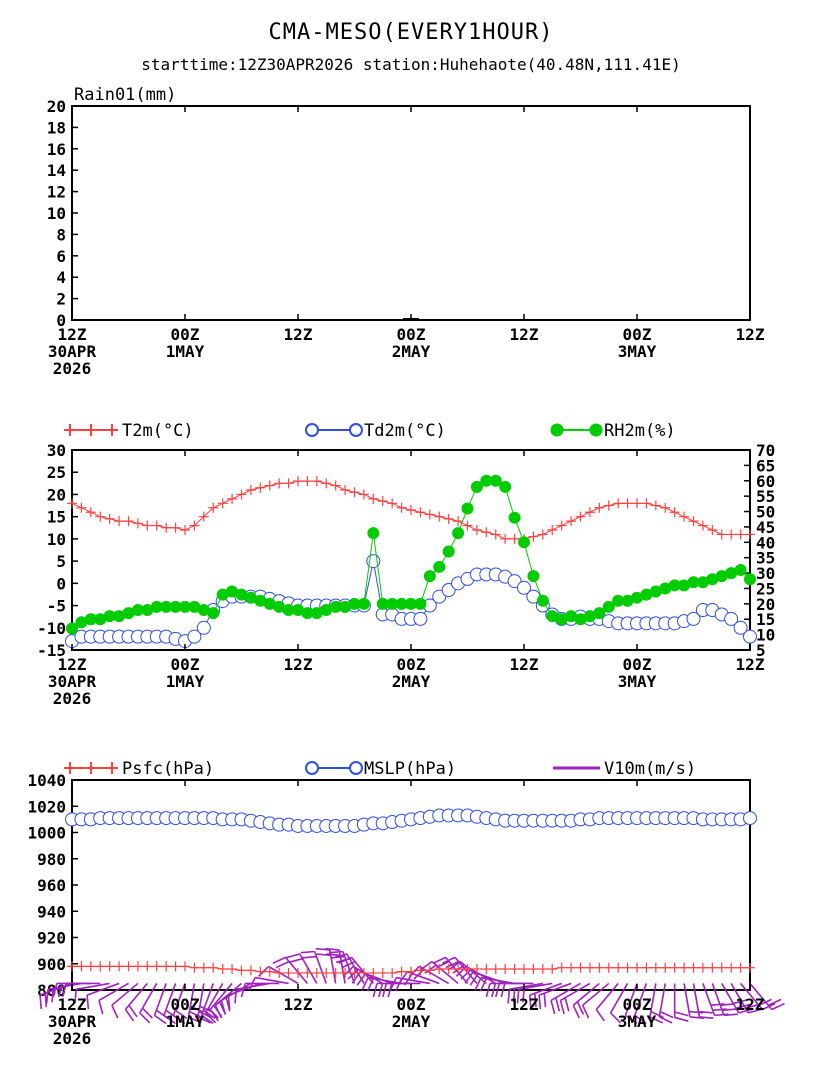  What do you see at coordinates (56, 606) in the screenshot?
I see `temp-ytick-label: -5` at bounding box center [56, 606].